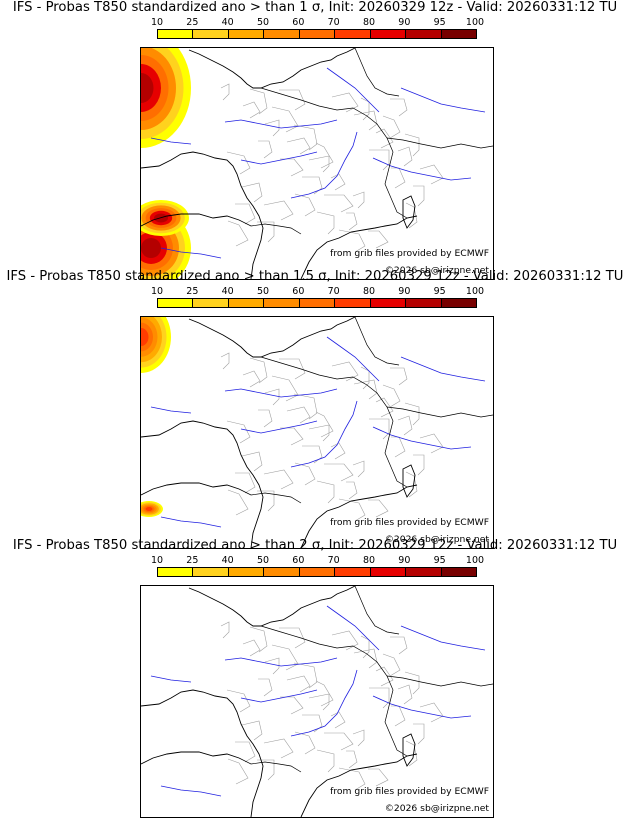 The height and width of the screenshot is (828, 630). Describe the element at coordinates (333, 291) in the screenshot. I see `colorbar-tick-label: 70` at that location.